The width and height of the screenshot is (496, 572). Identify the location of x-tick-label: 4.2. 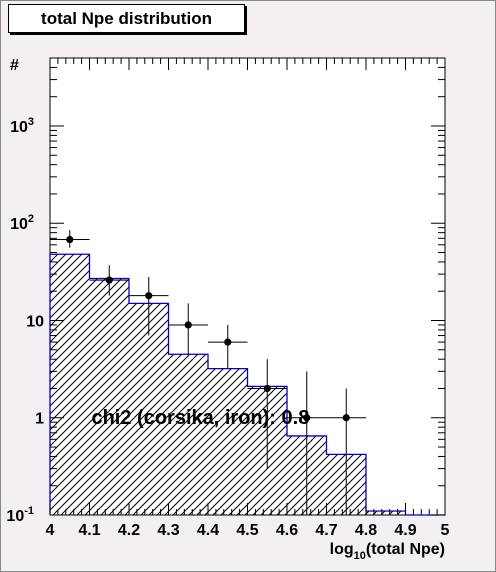
(129, 530).